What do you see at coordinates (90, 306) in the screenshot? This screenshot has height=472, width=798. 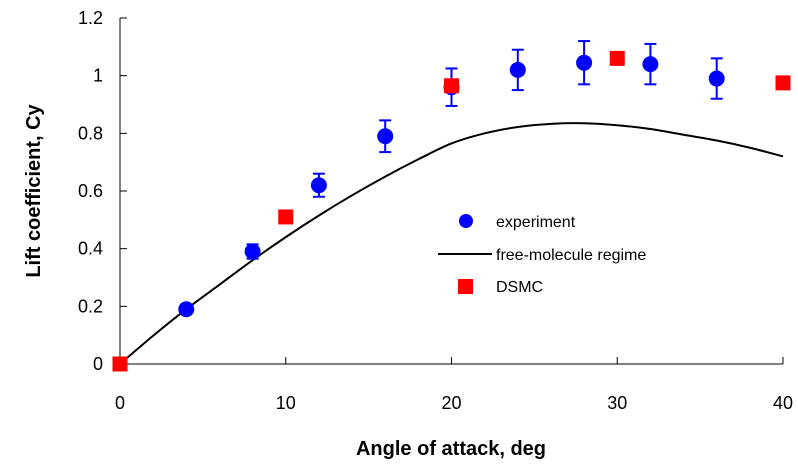 I see `y-tick-label: 0.2` at bounding box center [90, 306].